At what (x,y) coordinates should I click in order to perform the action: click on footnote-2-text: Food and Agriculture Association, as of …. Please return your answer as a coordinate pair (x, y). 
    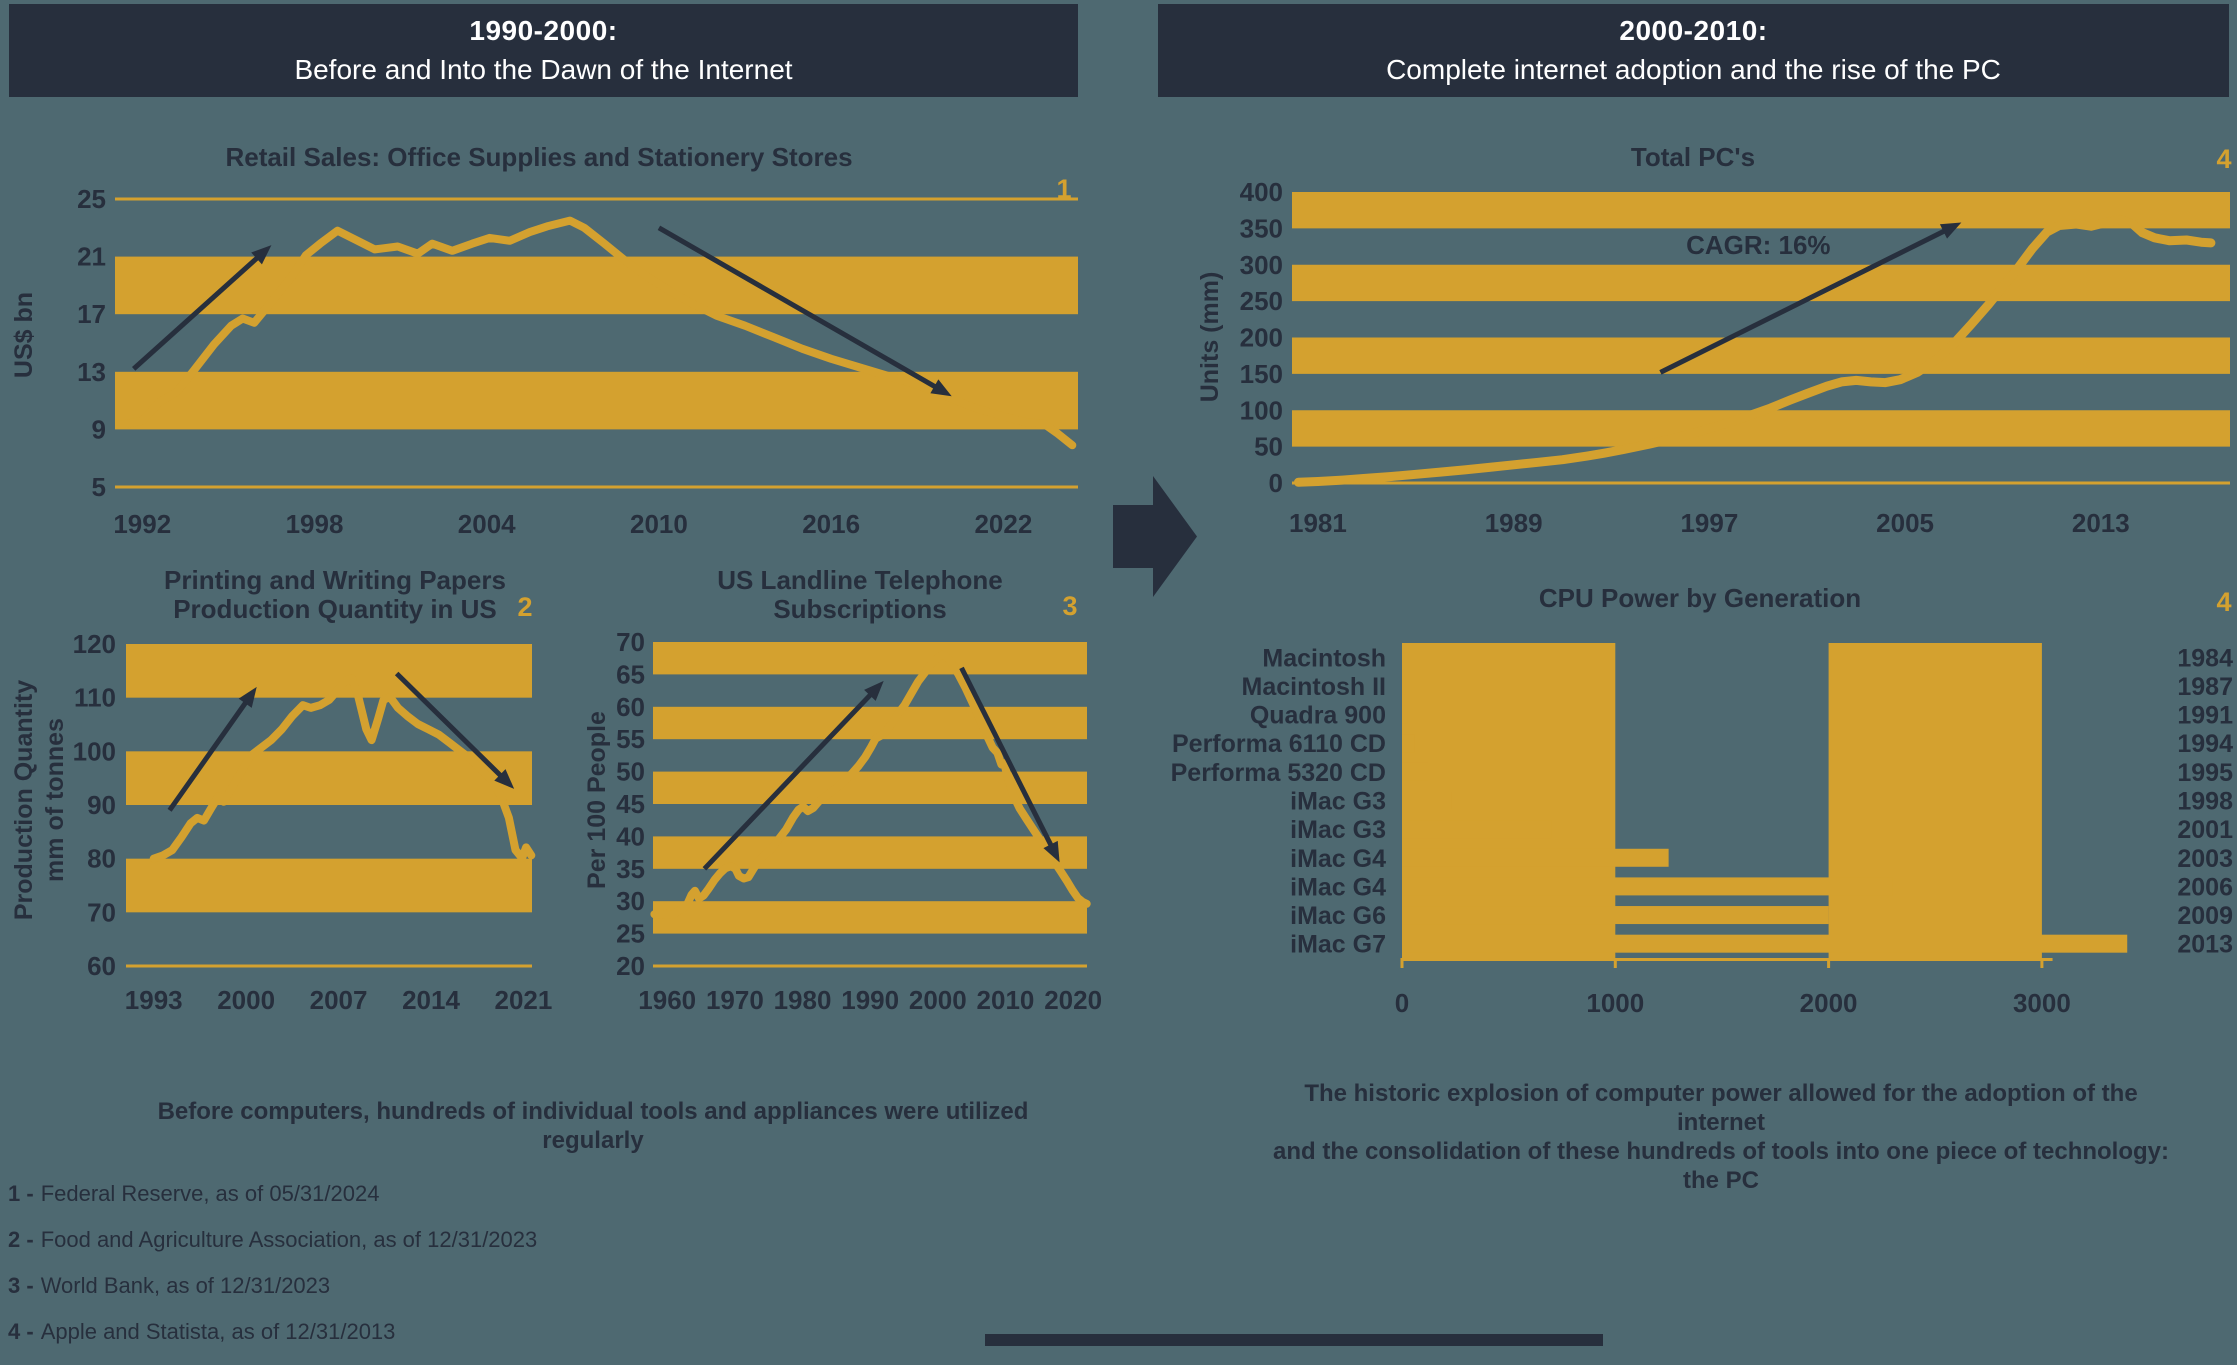
    Looking at the image, I should click on (289, 1239).